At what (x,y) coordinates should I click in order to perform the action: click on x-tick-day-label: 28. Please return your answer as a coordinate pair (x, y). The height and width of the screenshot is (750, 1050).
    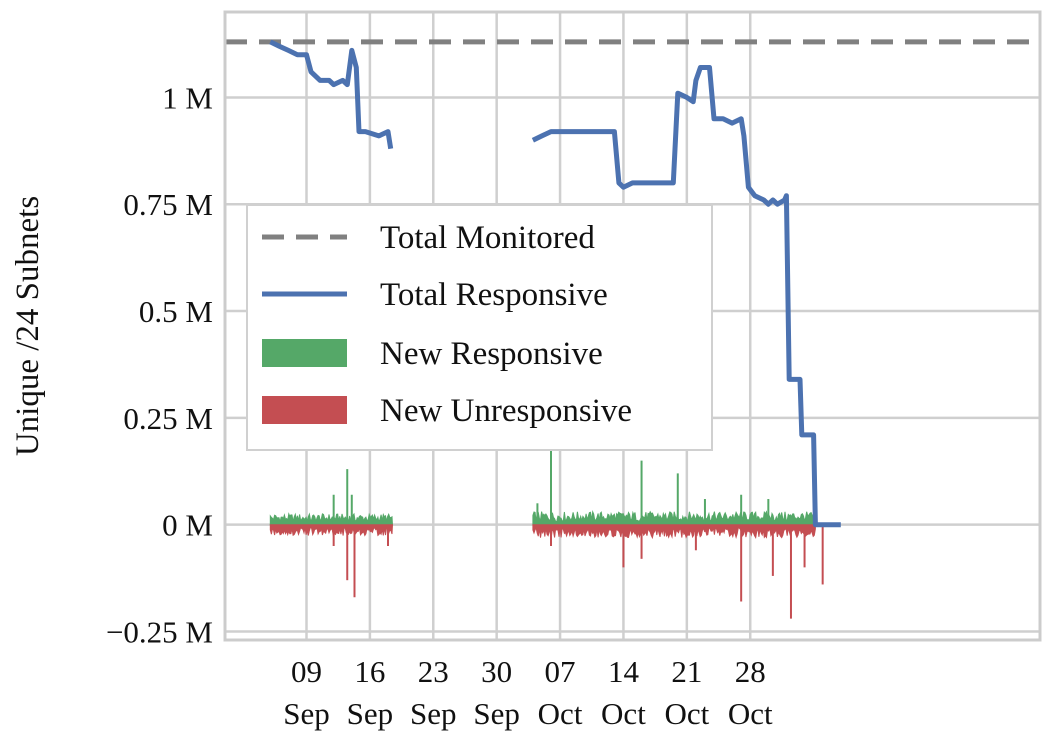
    Looking at the image, I should click on (750, 671).